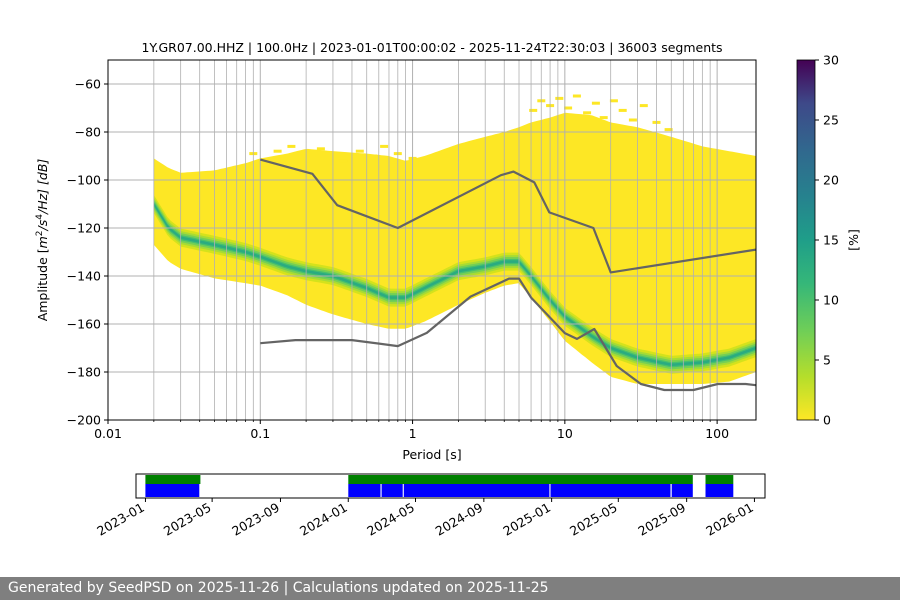 Image resolution: width=900 pixels, height=600 pixels. What do you see at coordinates (831, 60) in the screenshot?
I see `colorbar-tick-label-6: 30` at bounding box center [831, 60].